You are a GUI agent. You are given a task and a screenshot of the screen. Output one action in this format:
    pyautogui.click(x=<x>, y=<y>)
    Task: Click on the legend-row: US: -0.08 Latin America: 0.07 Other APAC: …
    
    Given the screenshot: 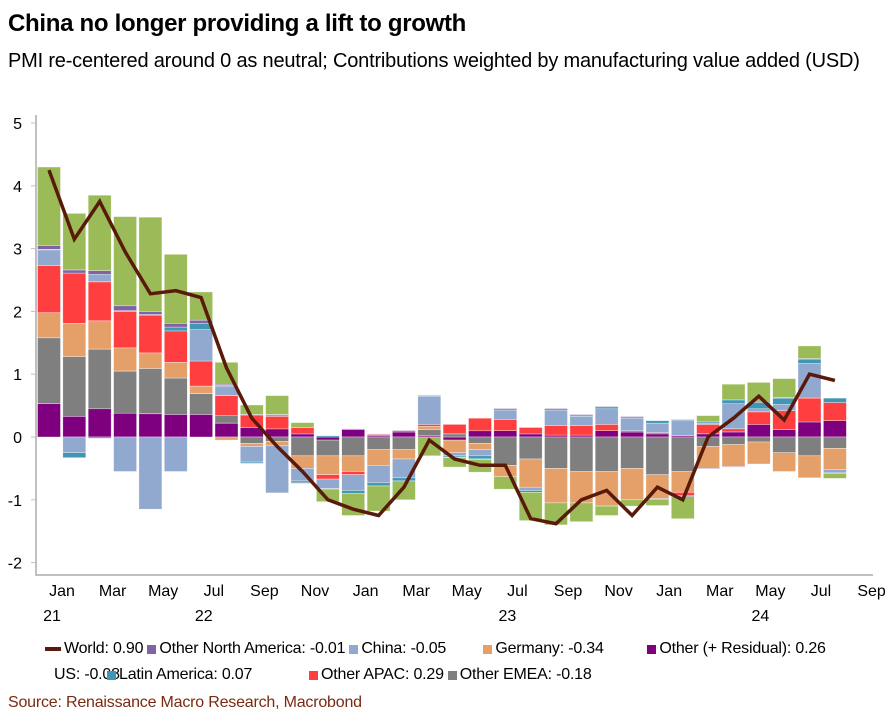 What is the action you would take?
    pyautogui.click(x=465, y=675)
    